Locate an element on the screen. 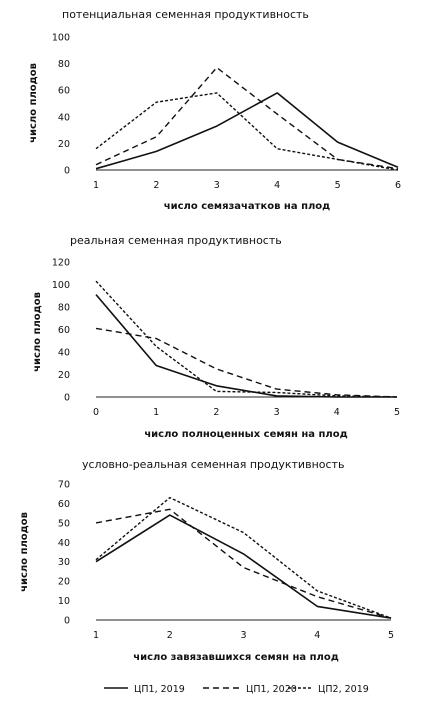 The width and height of the screenshot is (444, 711). x-axis-label: число полноценных семян на плод is located at coordinates (245, 434).